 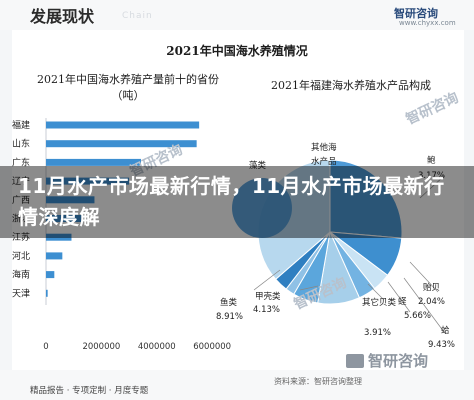 What do you see at coordinates (21, 181) in the screenshot?
I see `bar-category-label: 辽宁` at bounding box center [21, 181].